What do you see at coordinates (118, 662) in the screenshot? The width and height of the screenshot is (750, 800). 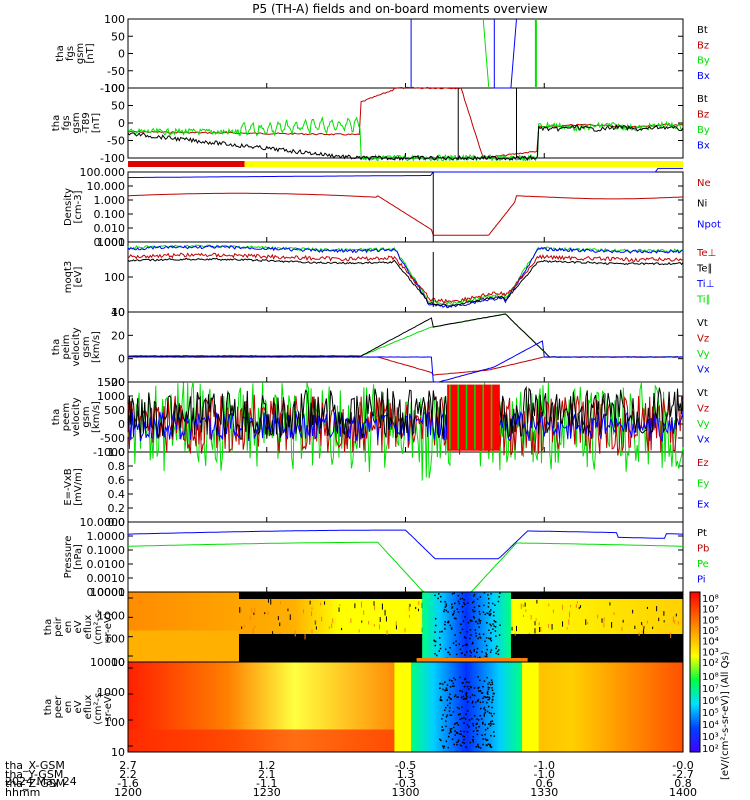 I see `y-tick-label: 10` at bounding box center [118, 662].